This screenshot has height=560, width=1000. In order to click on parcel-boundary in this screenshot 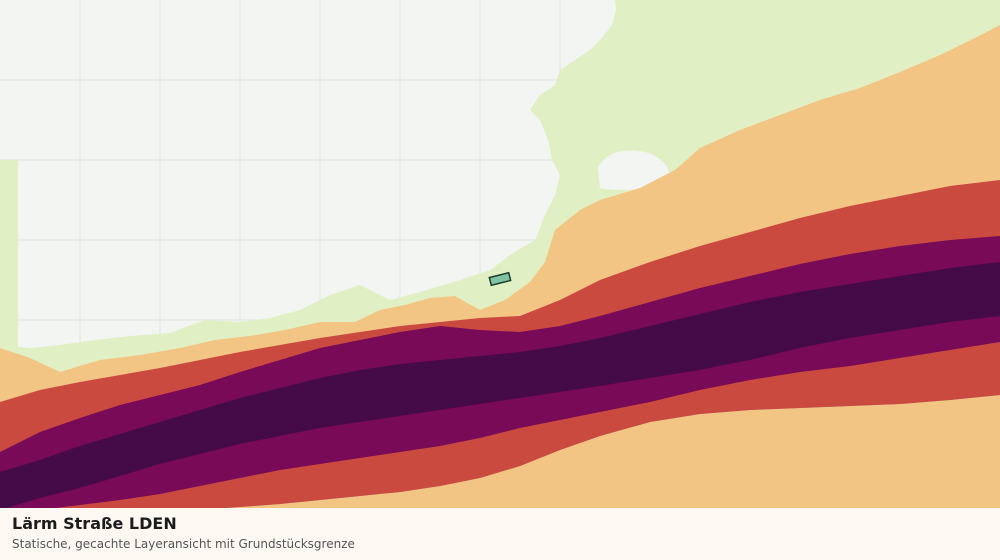, I will do `click(500, 279)`.